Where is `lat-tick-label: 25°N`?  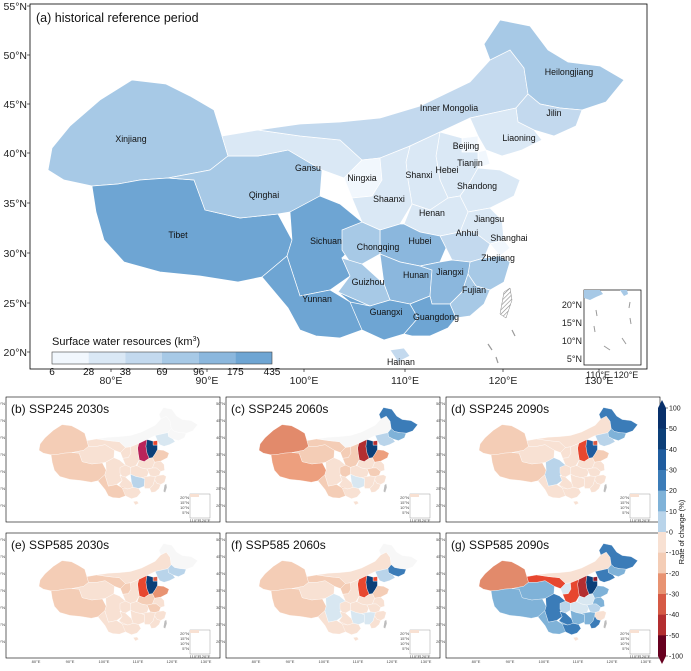 lat-tick-label: 25°N is located at coordinates (15, 304).